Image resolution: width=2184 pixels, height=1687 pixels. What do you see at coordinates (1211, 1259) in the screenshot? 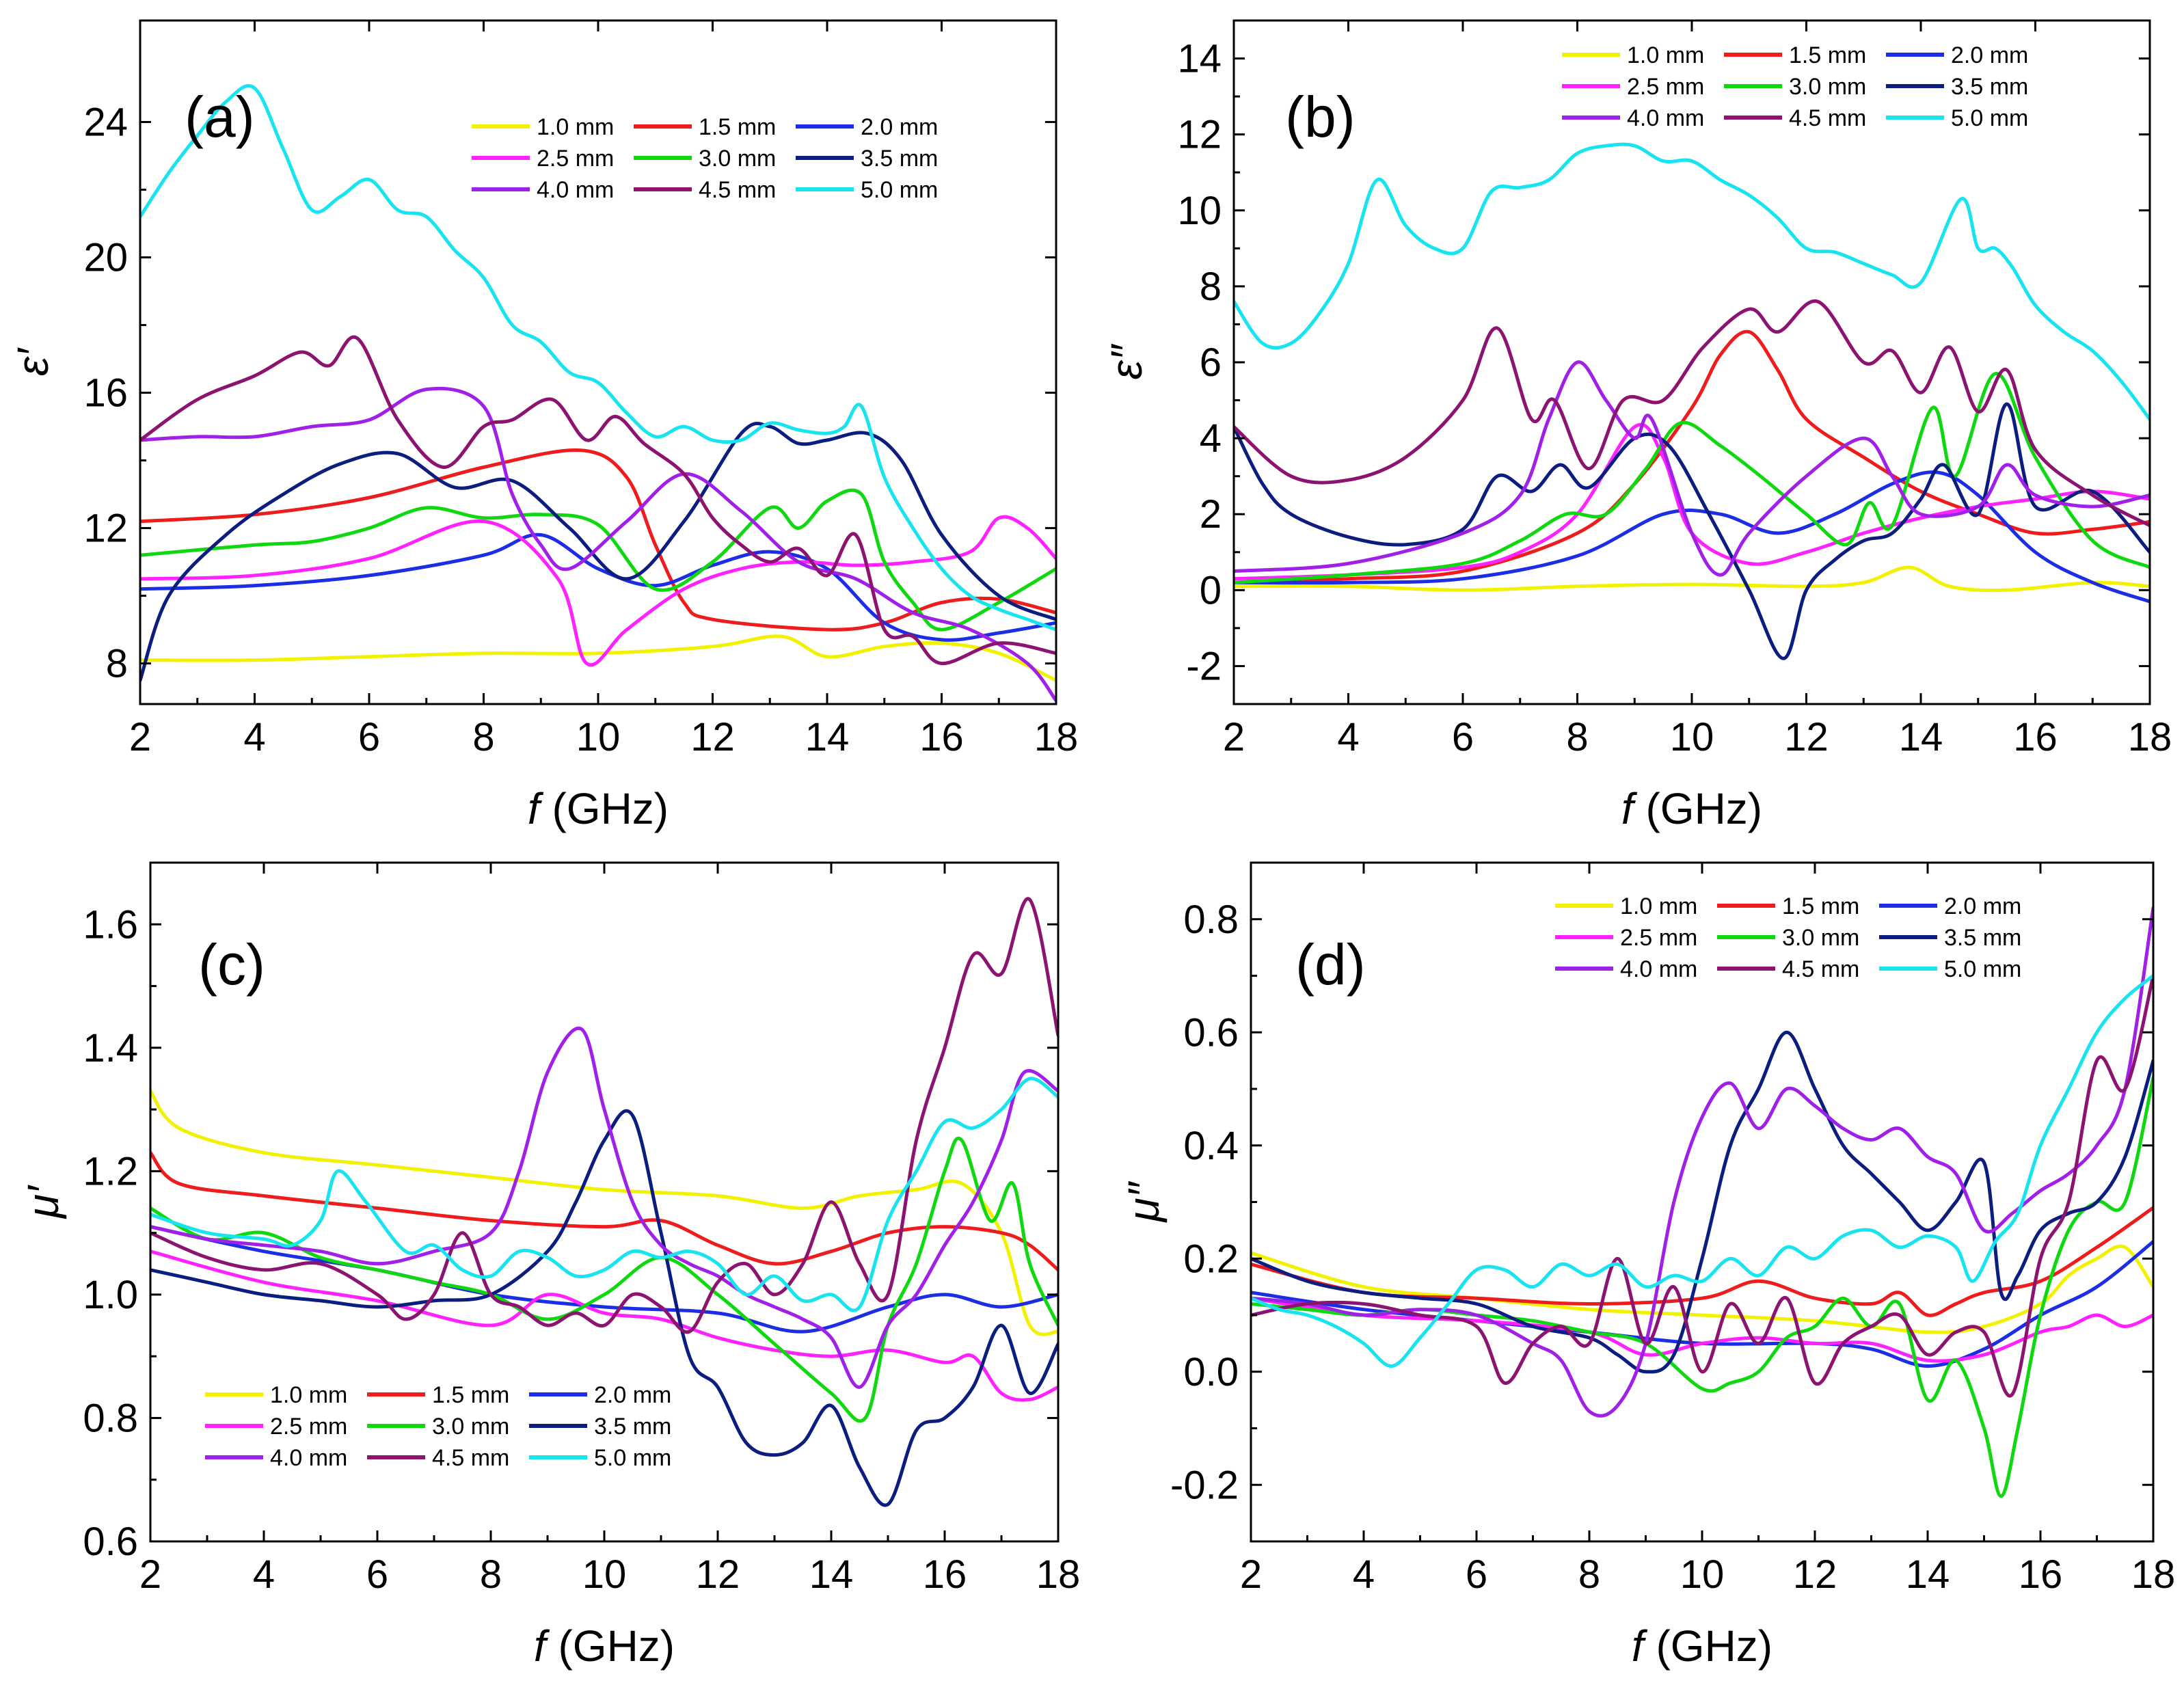
I see `y-tick-label: 0.2` at bounding box center [1211, 1259].